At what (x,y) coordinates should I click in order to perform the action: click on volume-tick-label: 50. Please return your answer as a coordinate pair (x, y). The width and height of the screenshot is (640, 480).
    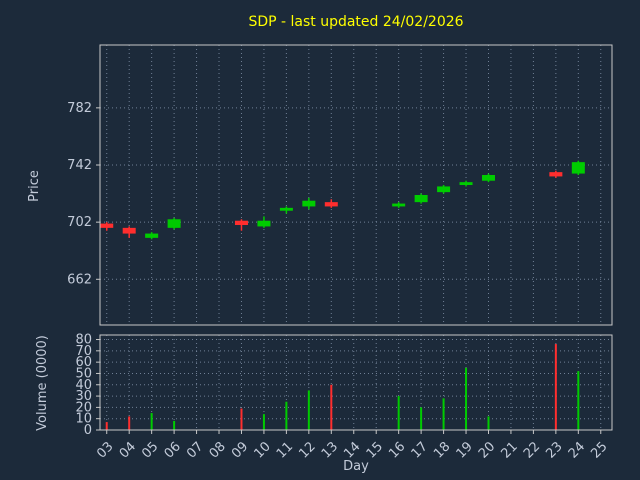
    Looking at the image, I should click on (83, 373).